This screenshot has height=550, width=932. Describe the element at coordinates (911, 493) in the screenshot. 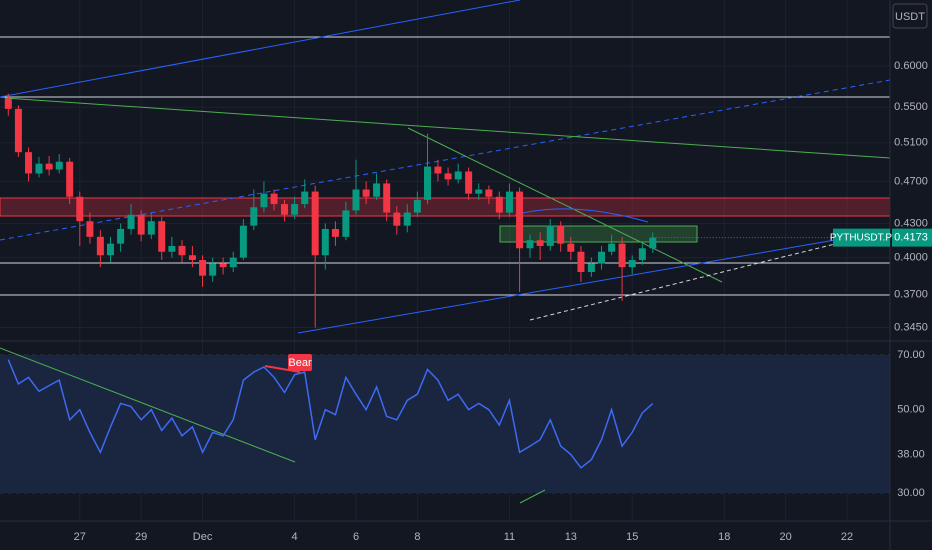

I see `y-tick-label: 30.00` at that location.